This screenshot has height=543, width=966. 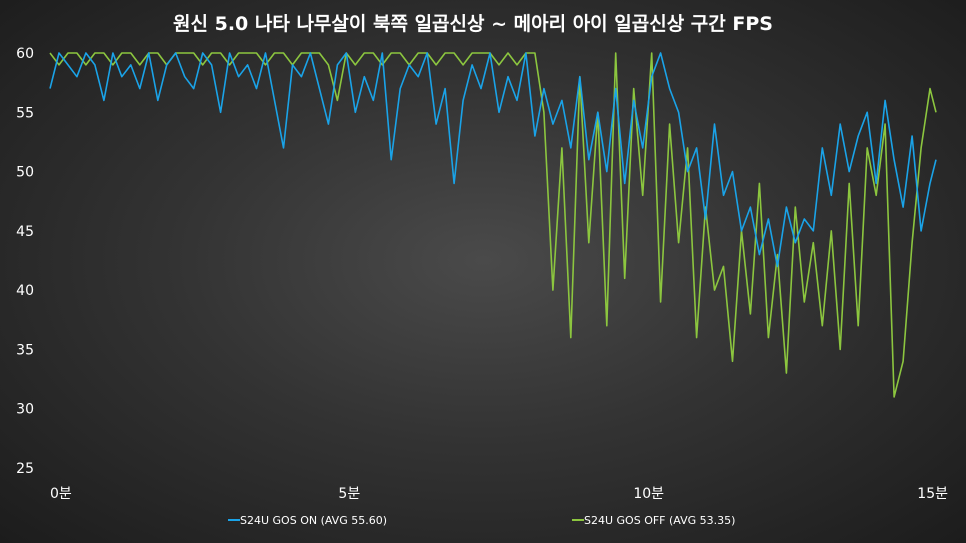 What do you see at coordinates (349, 494) in the screenshot?
I see `x-tick-label: 5분` at bounding box center [349, 494].